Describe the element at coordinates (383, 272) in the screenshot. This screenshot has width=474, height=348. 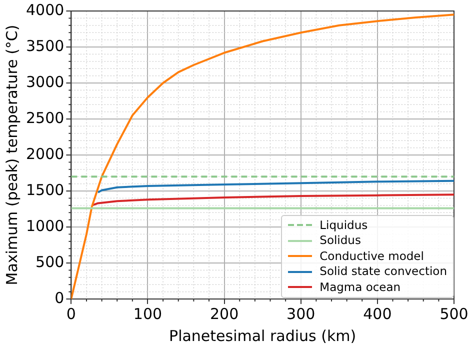
I see `legend-label: Solid state convection` at that location.